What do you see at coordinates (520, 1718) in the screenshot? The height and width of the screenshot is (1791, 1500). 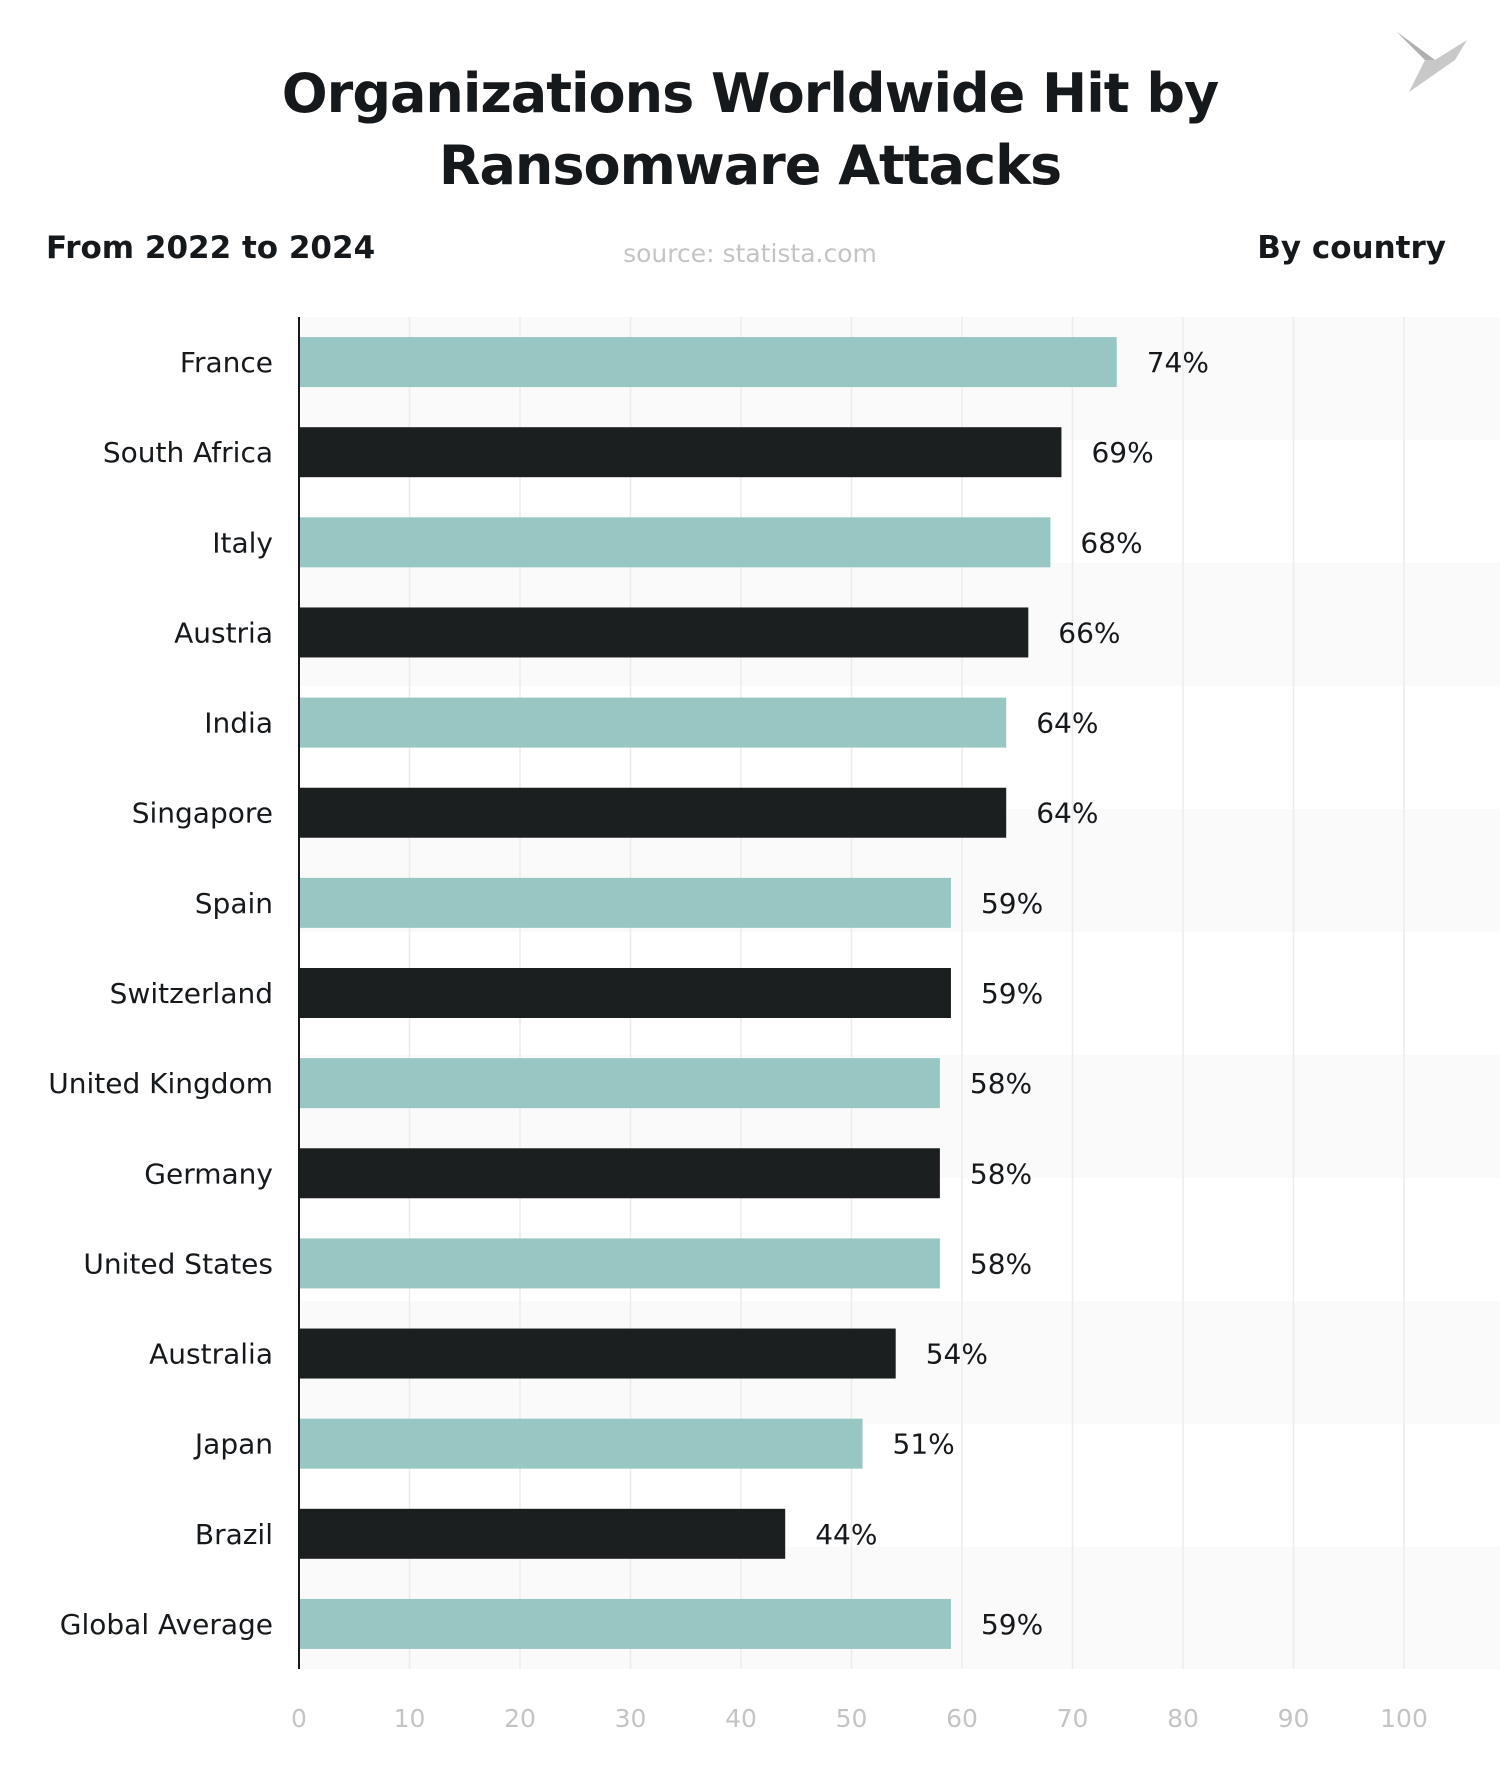 I see `x-tick-label: 20` at bounding box center [520, 1718].